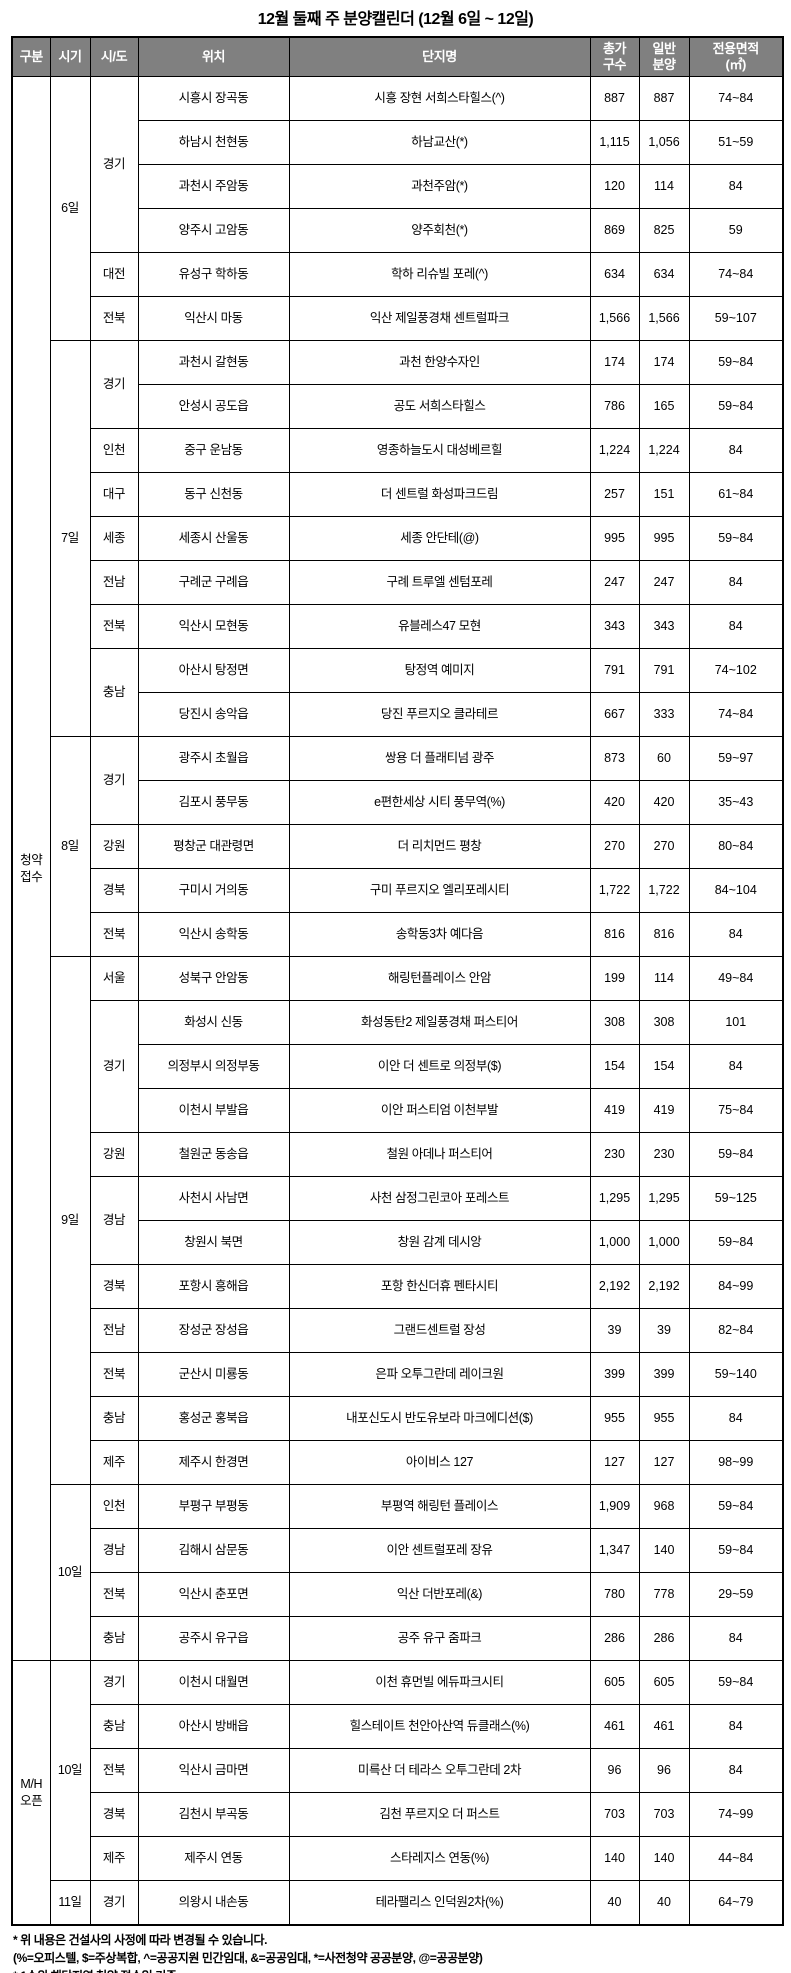 Image resolution: width=791 pixels, height=1973 pixels. Describe the element at coordinates (614, 1506) in the screenshot. I see `total-households-cell: 1,909` at that location.